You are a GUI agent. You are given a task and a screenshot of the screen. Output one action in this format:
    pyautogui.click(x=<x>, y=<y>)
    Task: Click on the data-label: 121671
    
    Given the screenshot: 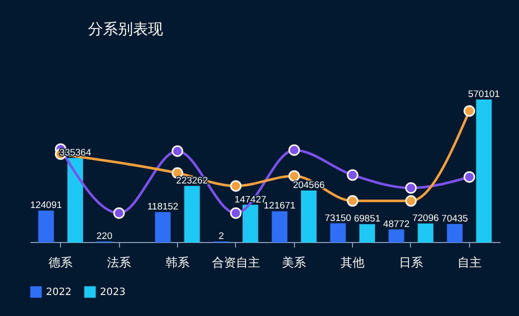 What is the action you would take?
    pyautogui.click(x=280, y=206)
    